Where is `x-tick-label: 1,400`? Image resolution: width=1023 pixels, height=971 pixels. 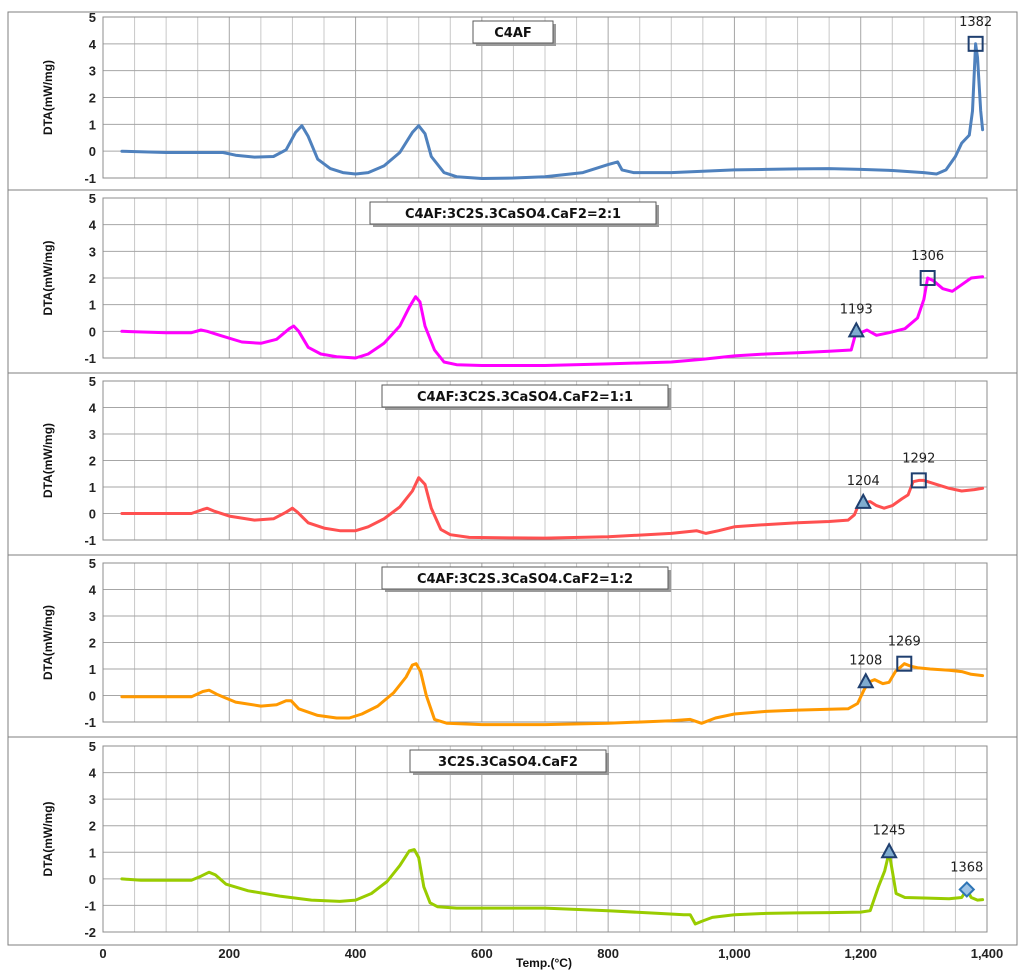
x-tick-label: 1,400 is located at coordinates (987, 953).